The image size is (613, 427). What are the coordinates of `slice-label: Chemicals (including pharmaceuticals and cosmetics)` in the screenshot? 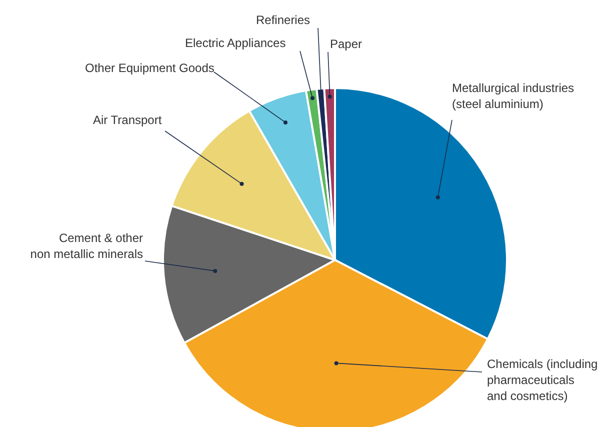 It's located at (542, 380).